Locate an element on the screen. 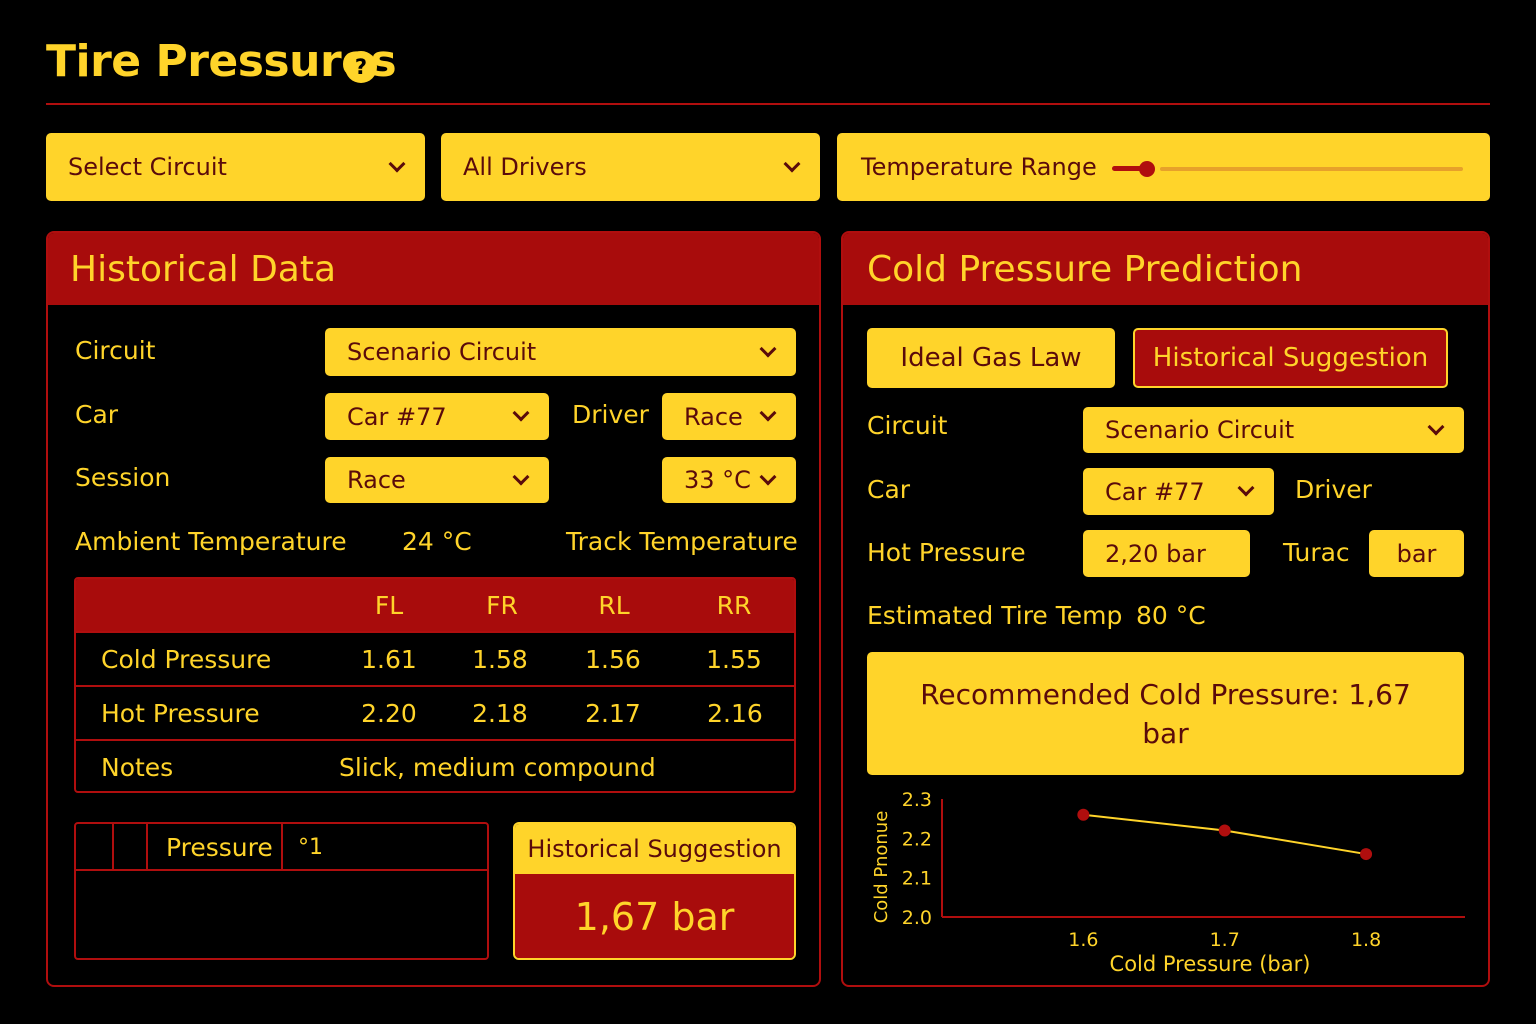 The image size is (1536, 1024). hot-pressure-label: Hot Pressure is located at coordinates (946, 552).